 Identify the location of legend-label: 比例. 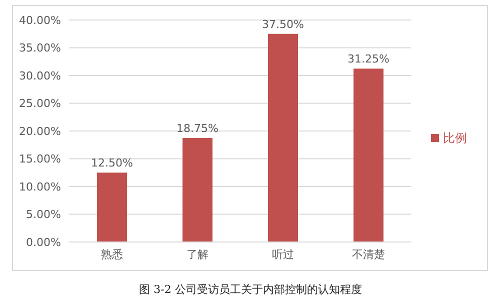
(455, 137).